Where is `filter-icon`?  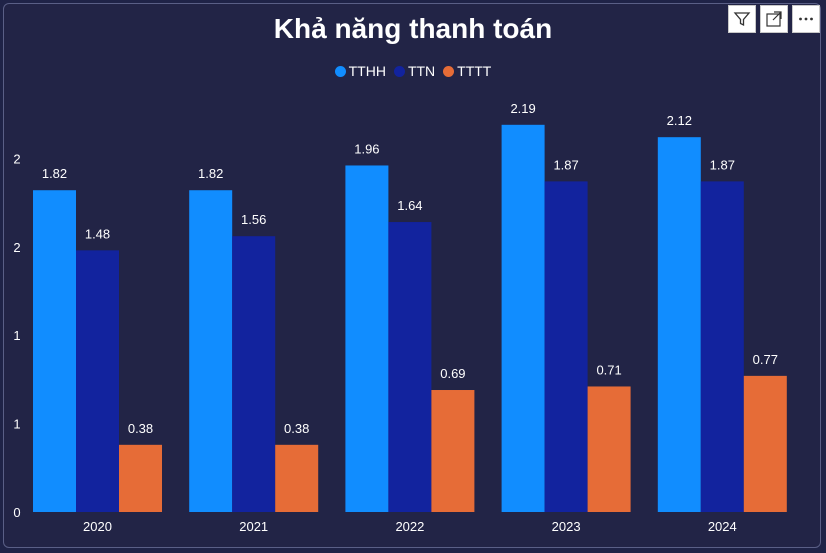
filter-icon is located at coordinates (742, 19).